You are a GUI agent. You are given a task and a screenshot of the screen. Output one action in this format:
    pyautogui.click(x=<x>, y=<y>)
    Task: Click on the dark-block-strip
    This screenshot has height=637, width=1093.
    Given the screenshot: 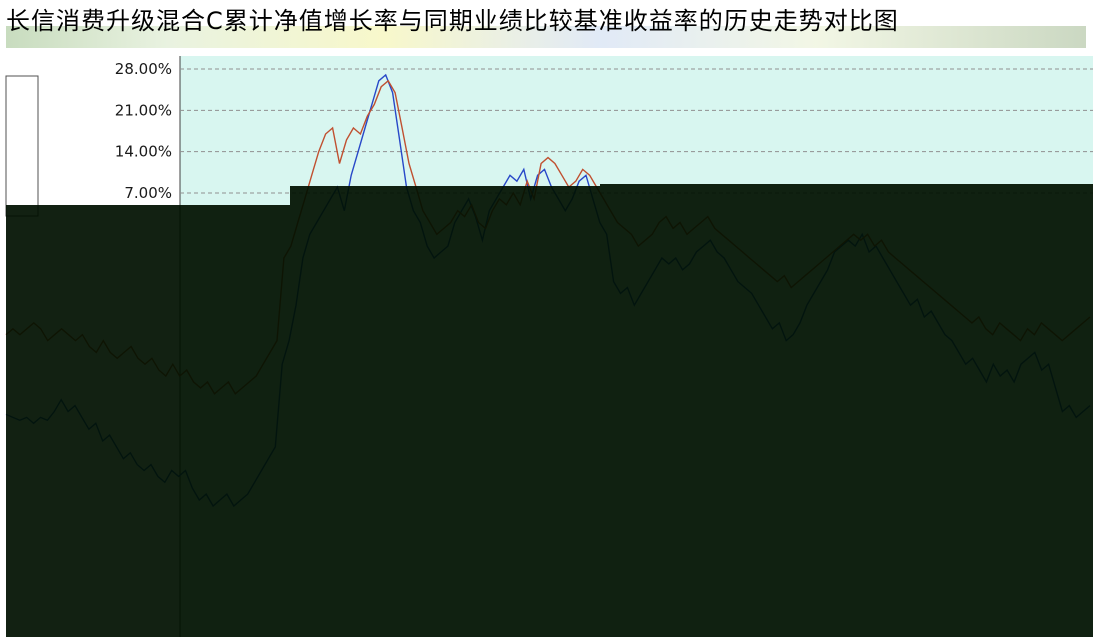 What is the action you would take?
    pyautogui.click(x=445, y=195)
    